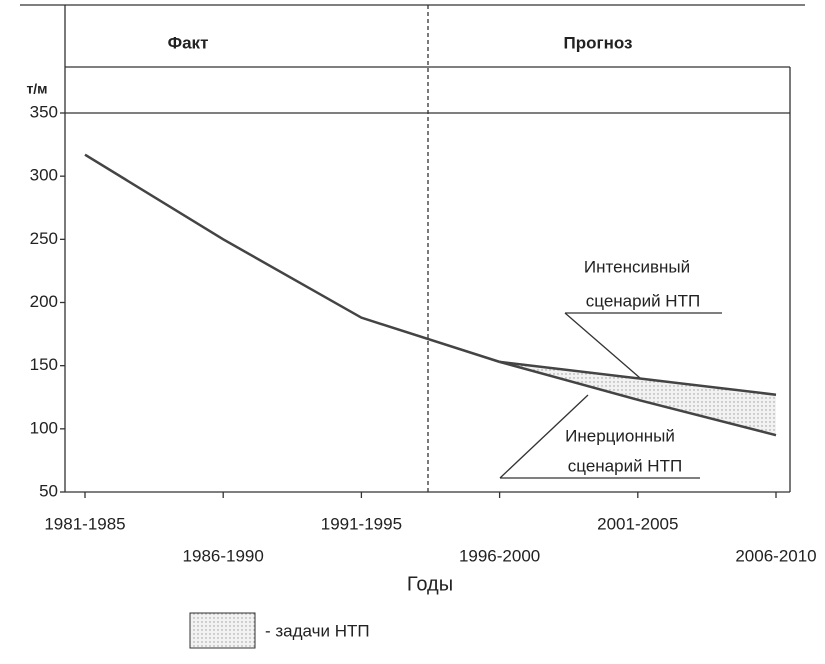 This screenshot has width=825, height=664. I want to click on x-tick-label: 1986-1990, so click(223, 555).